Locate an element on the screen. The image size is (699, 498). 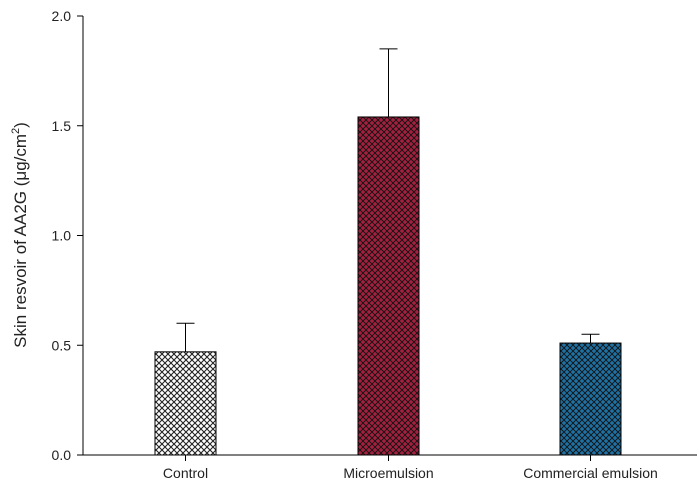
x-tick-label: Control is located at coordinates (185, 473).